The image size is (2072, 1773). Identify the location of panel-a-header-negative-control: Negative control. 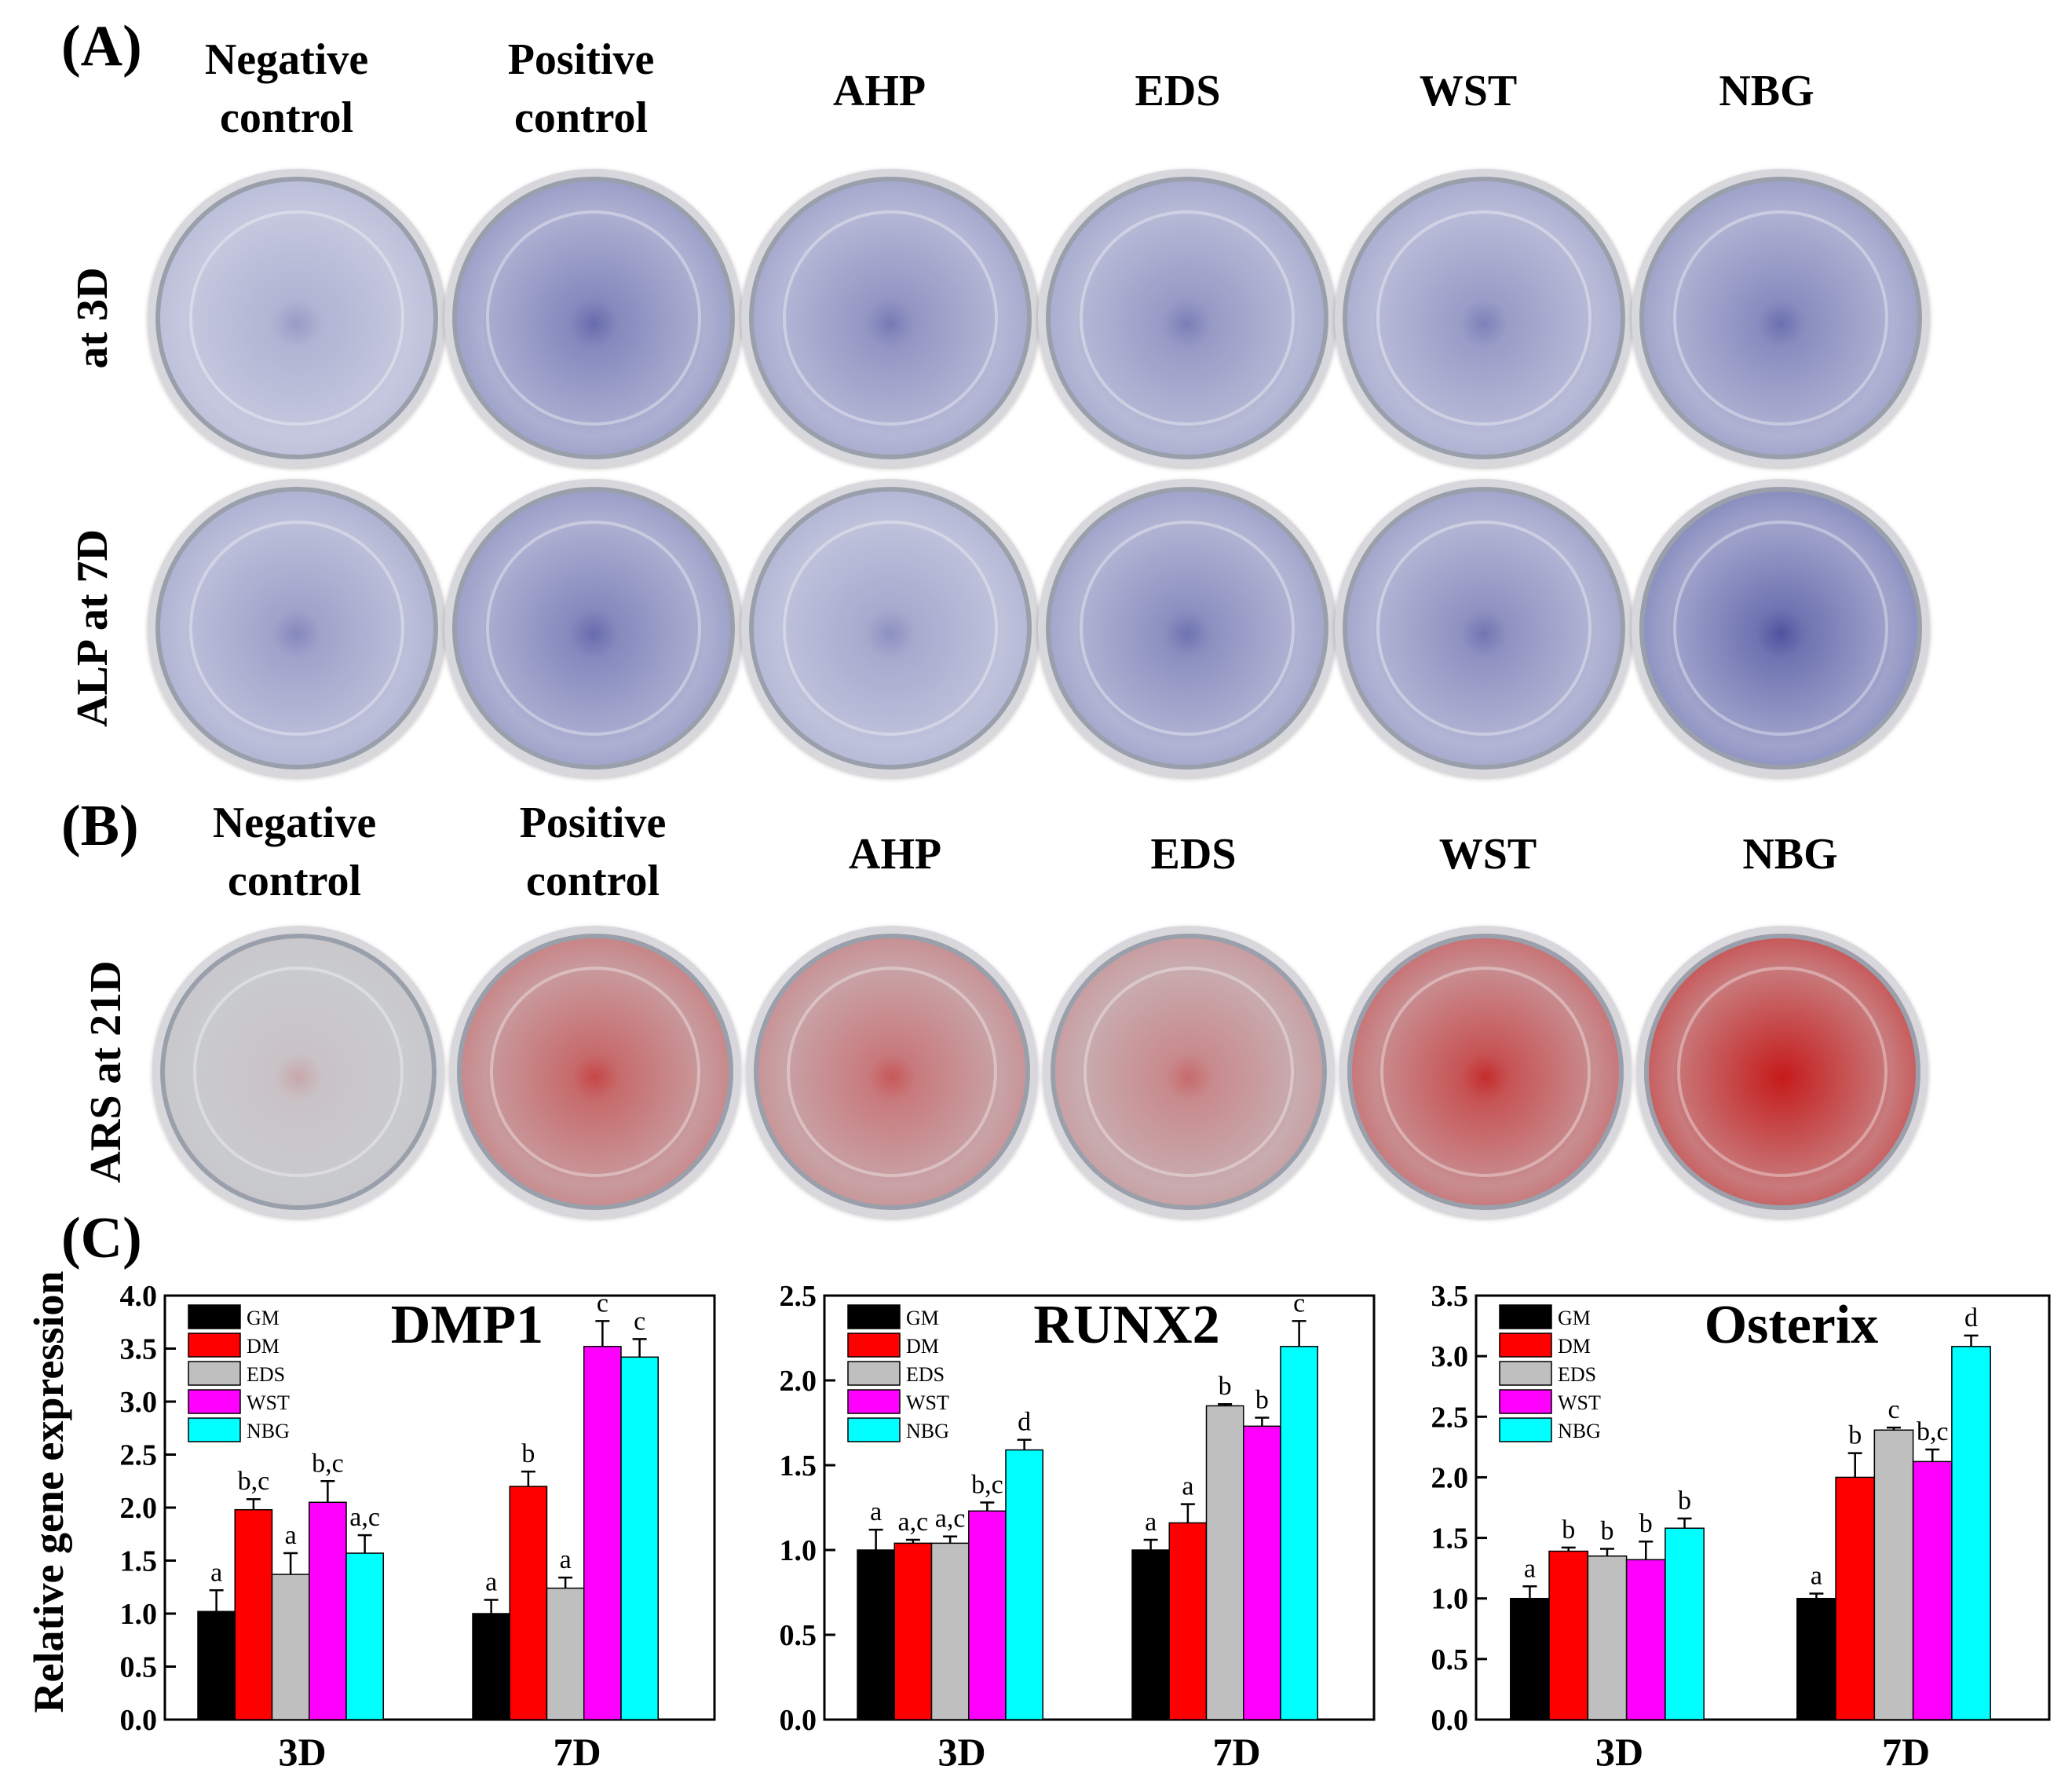
(286, 89).